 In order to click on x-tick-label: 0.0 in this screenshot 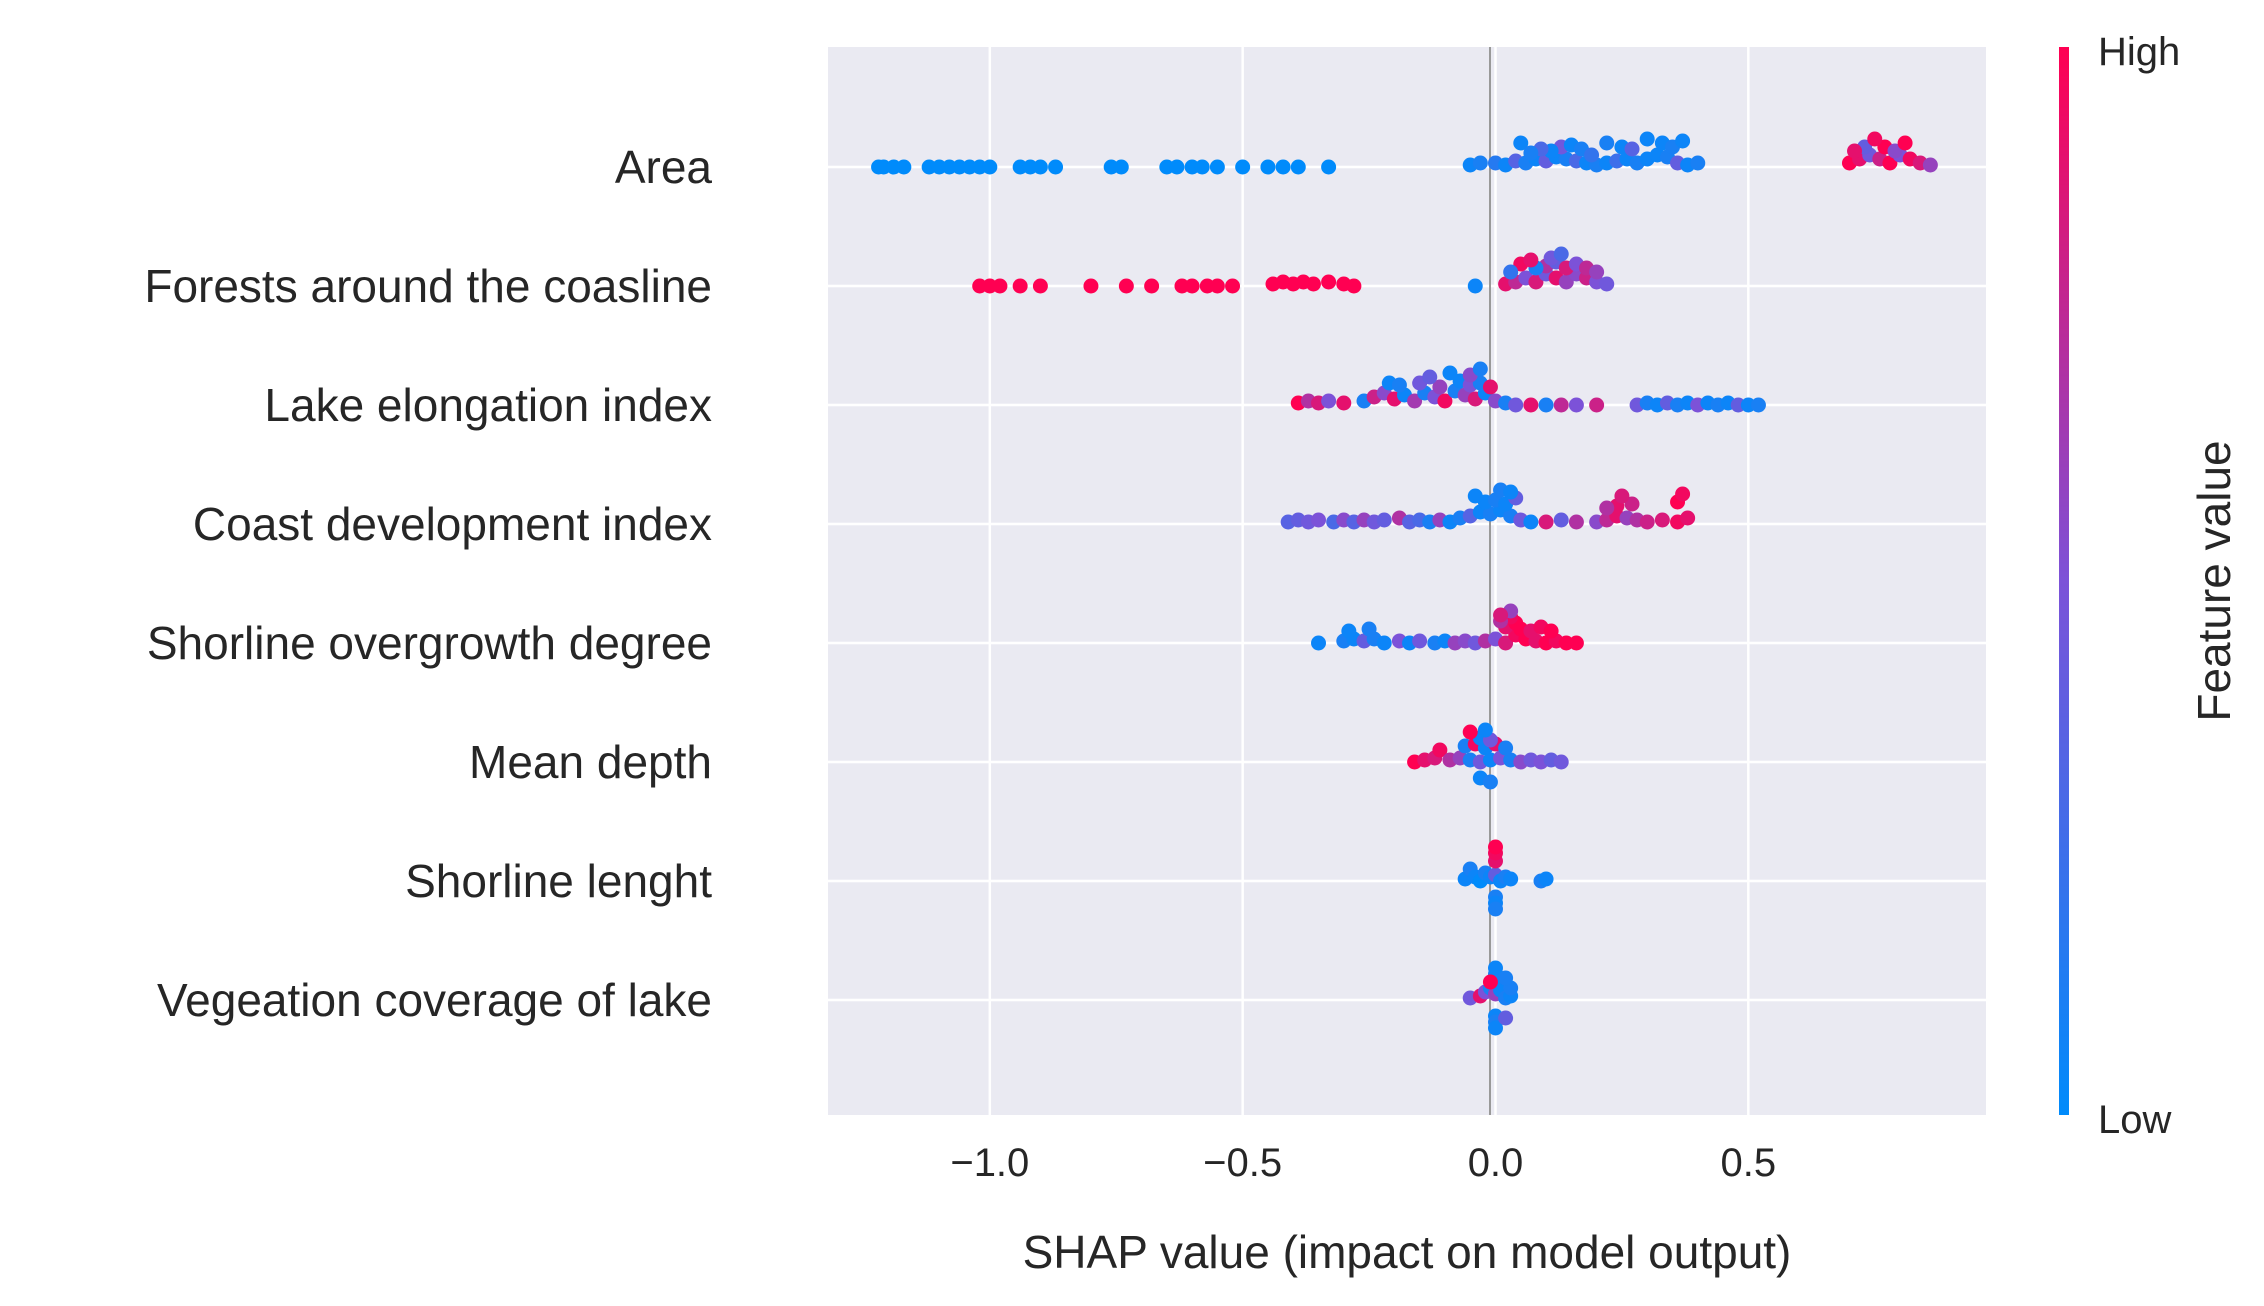, I will do `click(1496, 1163)`.